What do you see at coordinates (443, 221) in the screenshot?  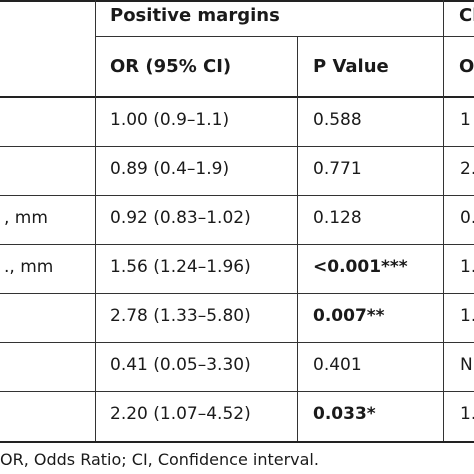 I see `column-divider-right` at bounding box center [443, 221].